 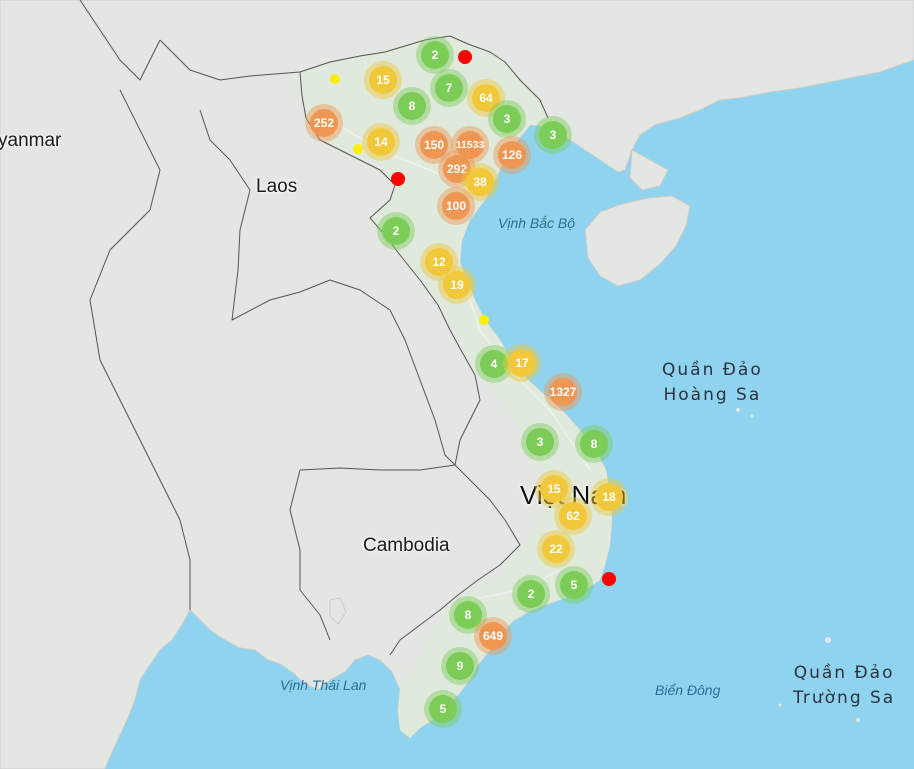 I want to click on cluster-marker: 14, so click(x=381, y=142).